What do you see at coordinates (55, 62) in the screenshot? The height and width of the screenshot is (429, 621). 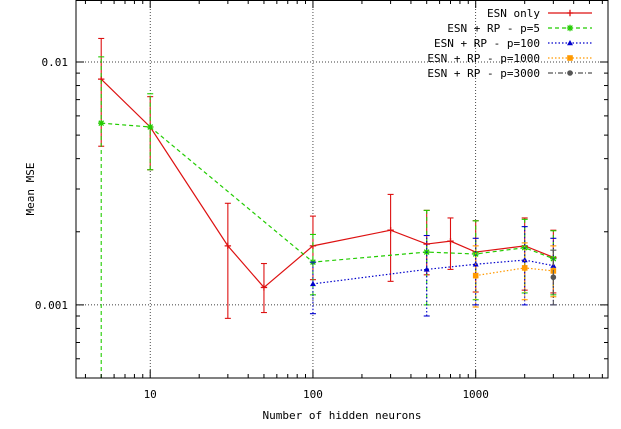 I see `y-tick-label: 0.01` at bounding box center [55, 62].